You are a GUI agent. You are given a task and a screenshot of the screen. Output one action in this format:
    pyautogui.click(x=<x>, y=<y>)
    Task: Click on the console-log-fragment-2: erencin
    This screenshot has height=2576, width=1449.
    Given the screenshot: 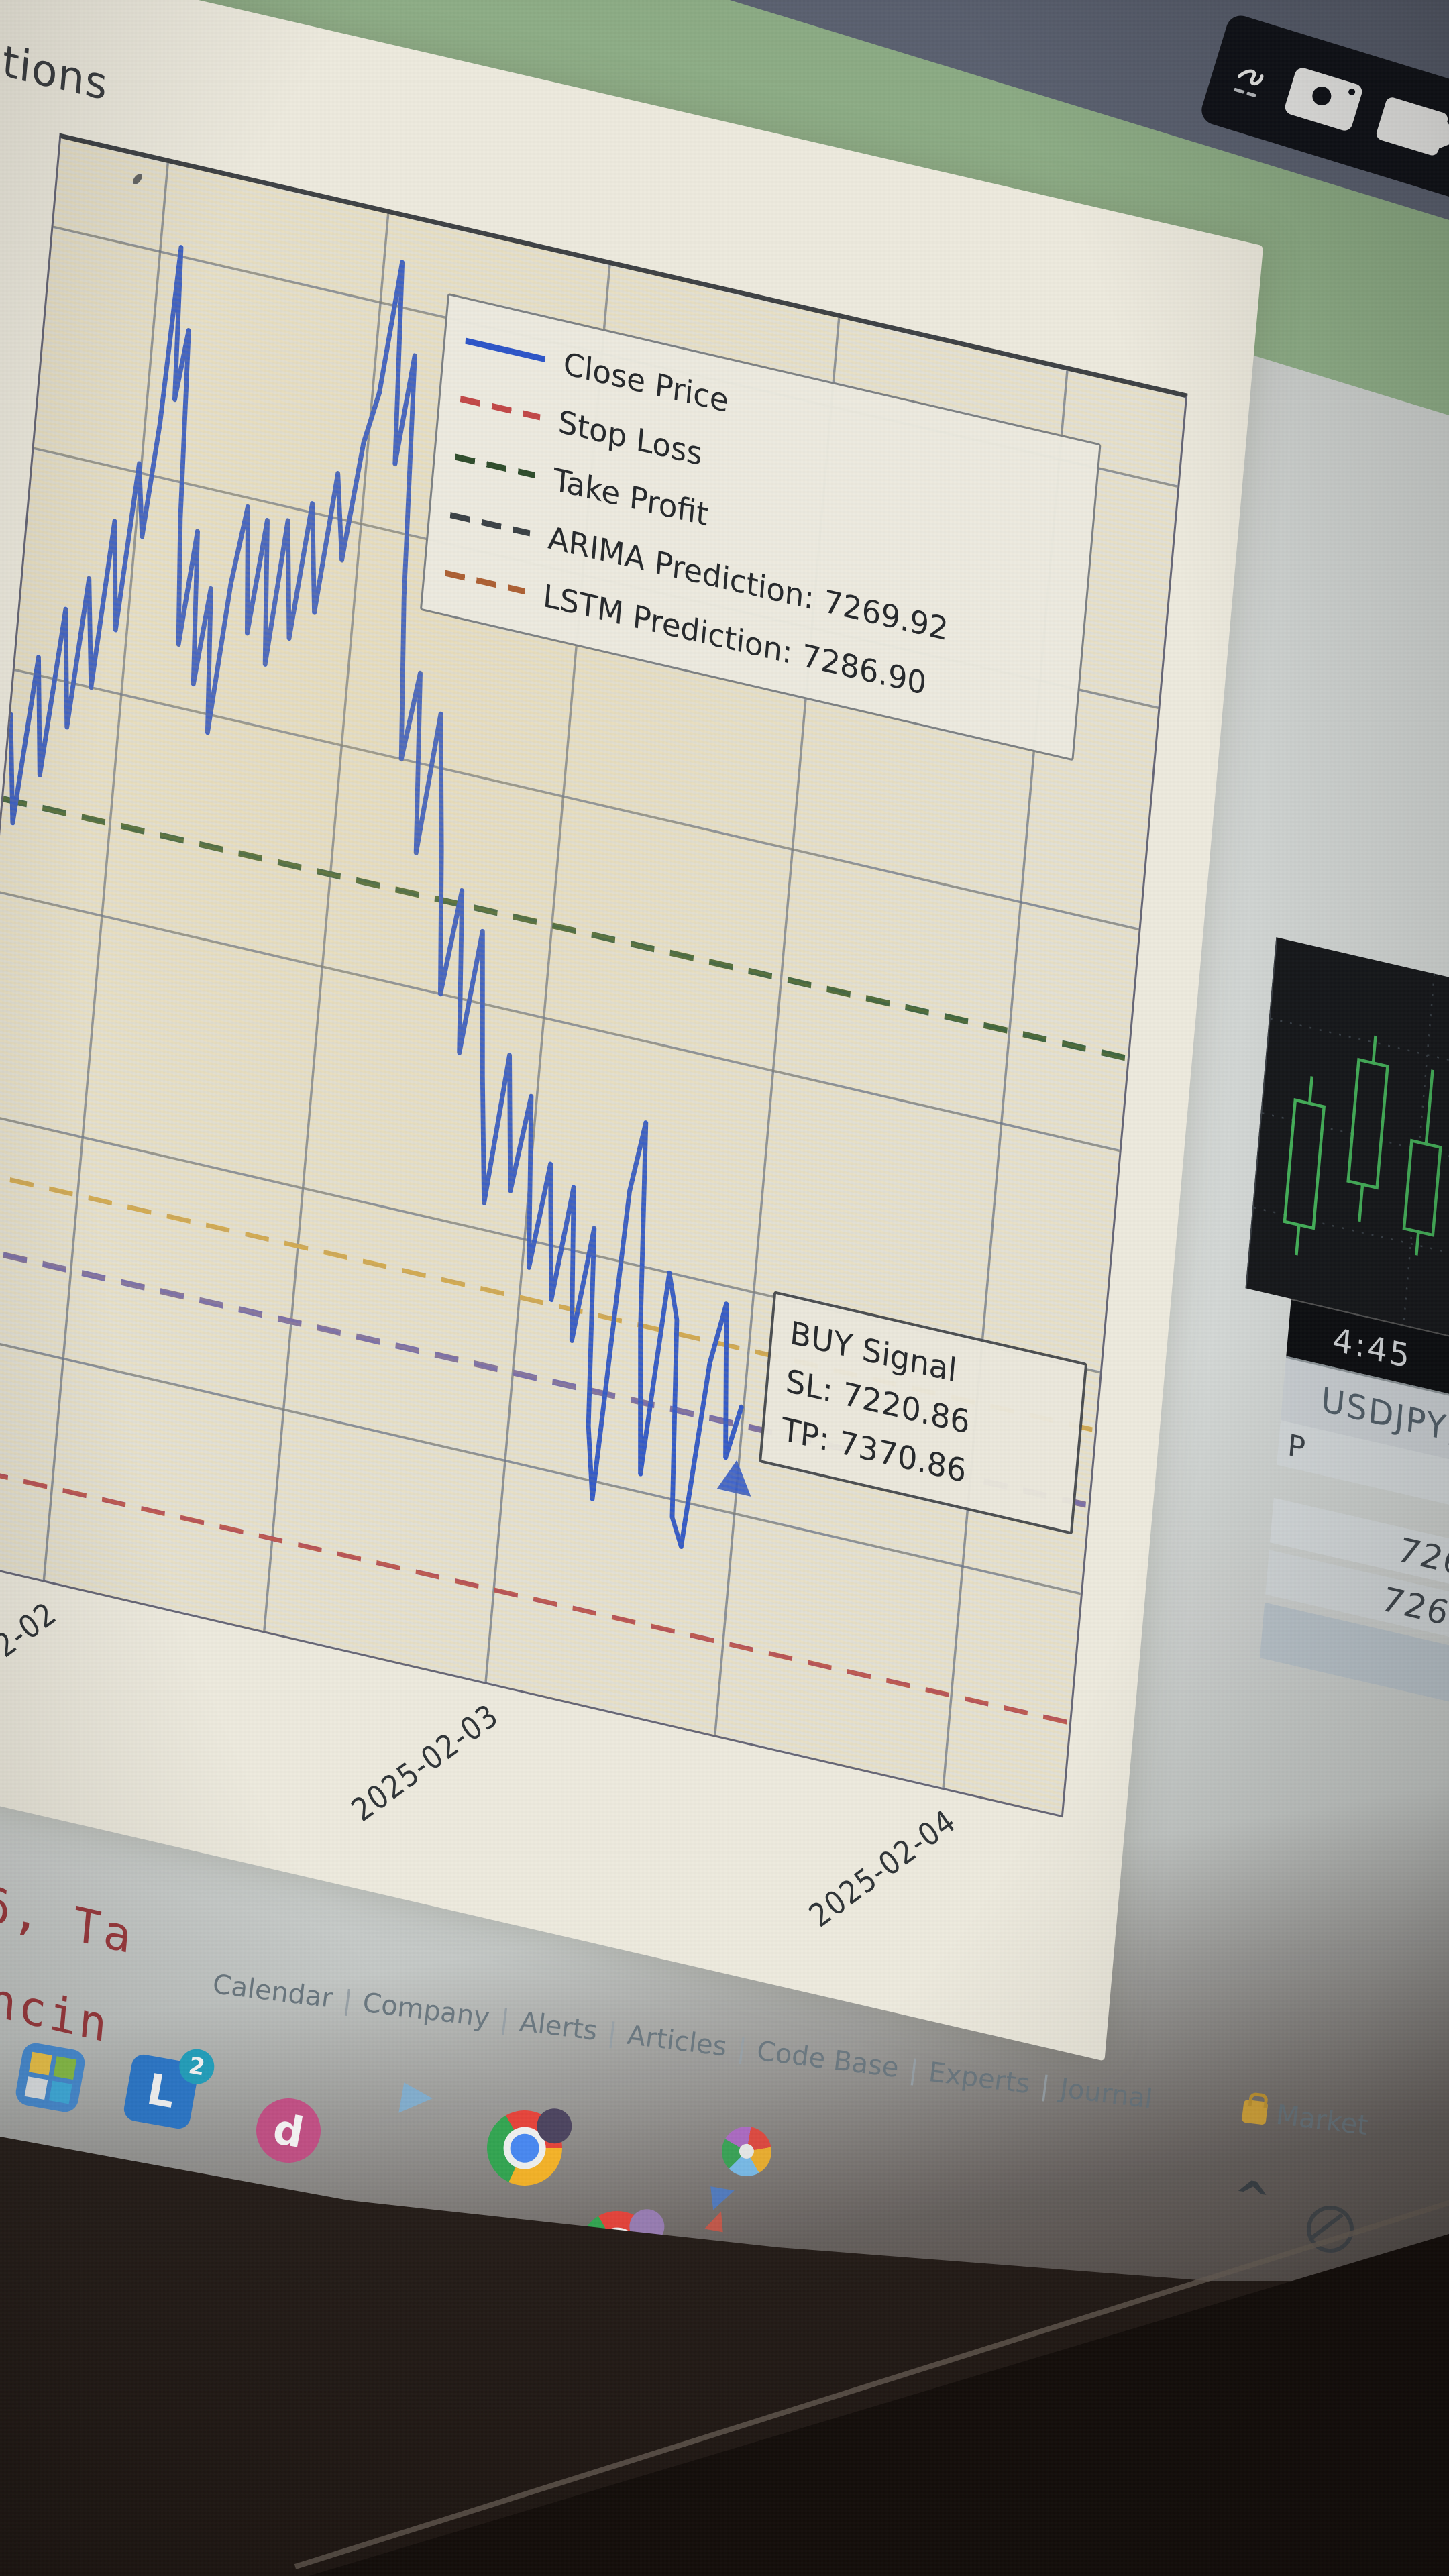 What is the action you would take?
    pyautogui.click(x=56, y=2001)
    